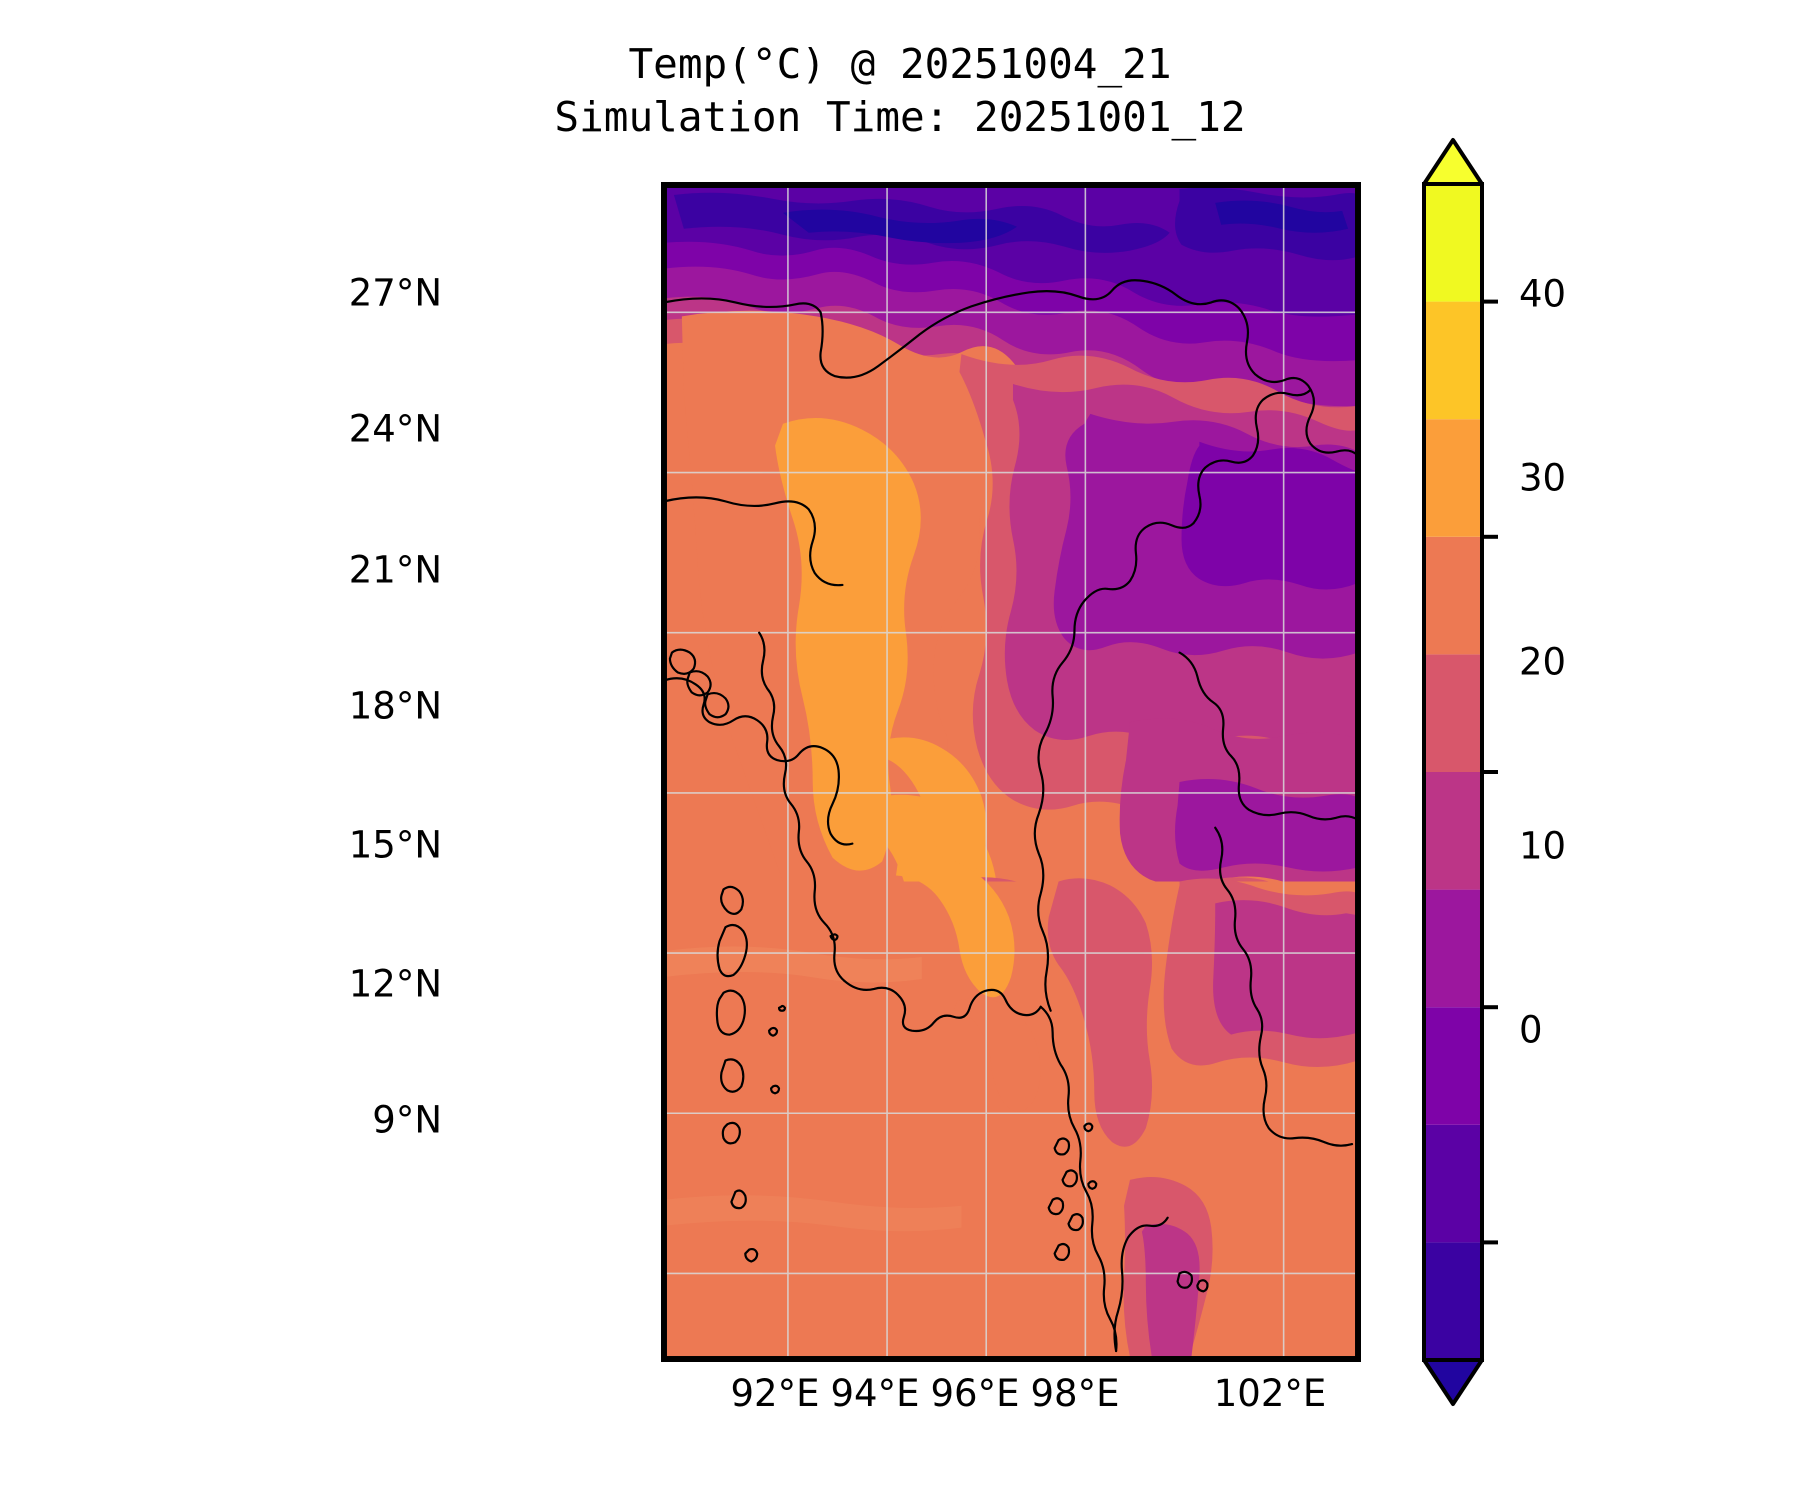 The width and height of the screenshot is (1800, 1500). I want to click on contour-band-below-0-core-a, so click(921, 222).